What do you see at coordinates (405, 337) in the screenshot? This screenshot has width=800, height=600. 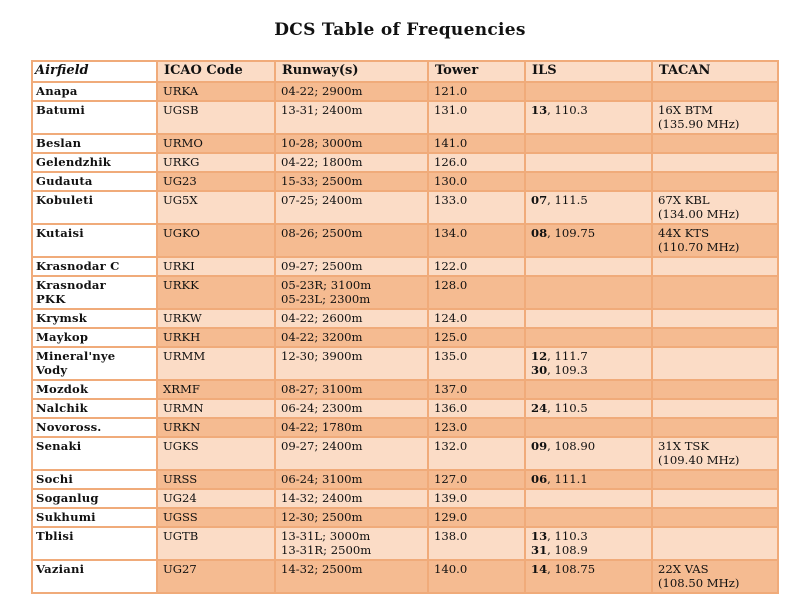 I see `table-row: Maykop URKH 04-22; 3200m 125.0` at bounding box center [405, 337].